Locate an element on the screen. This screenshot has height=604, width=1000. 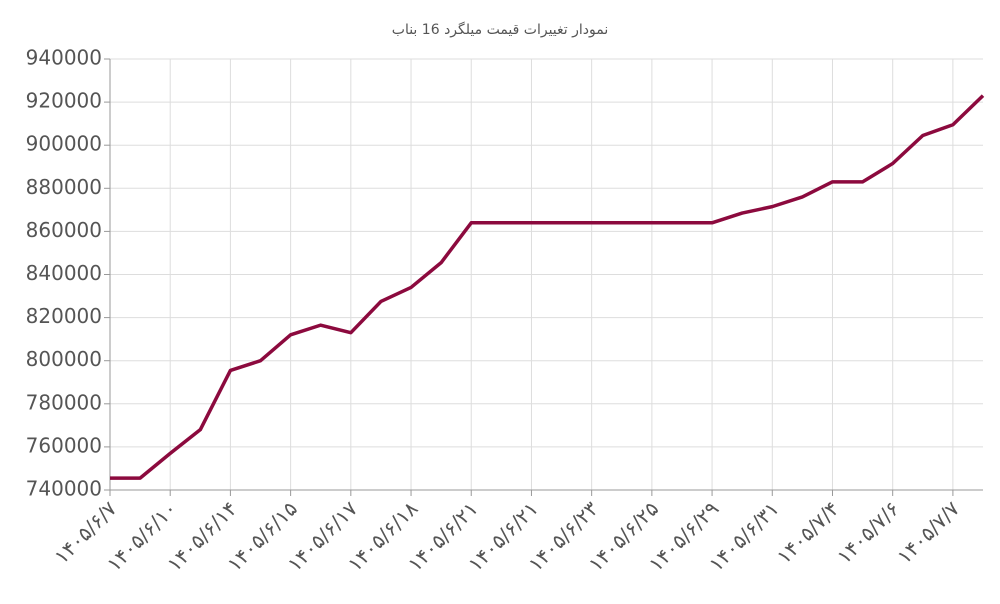
y-tick-label: 740000 is located at coordinates (64, 489).